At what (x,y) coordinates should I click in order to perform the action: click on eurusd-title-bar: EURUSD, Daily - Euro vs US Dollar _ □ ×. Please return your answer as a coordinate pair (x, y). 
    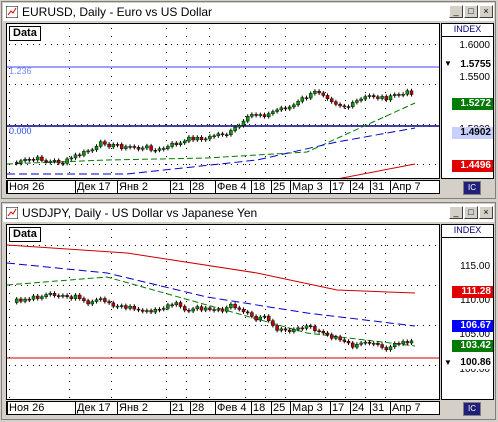
    Looking at the image, I should click on (248, 12).